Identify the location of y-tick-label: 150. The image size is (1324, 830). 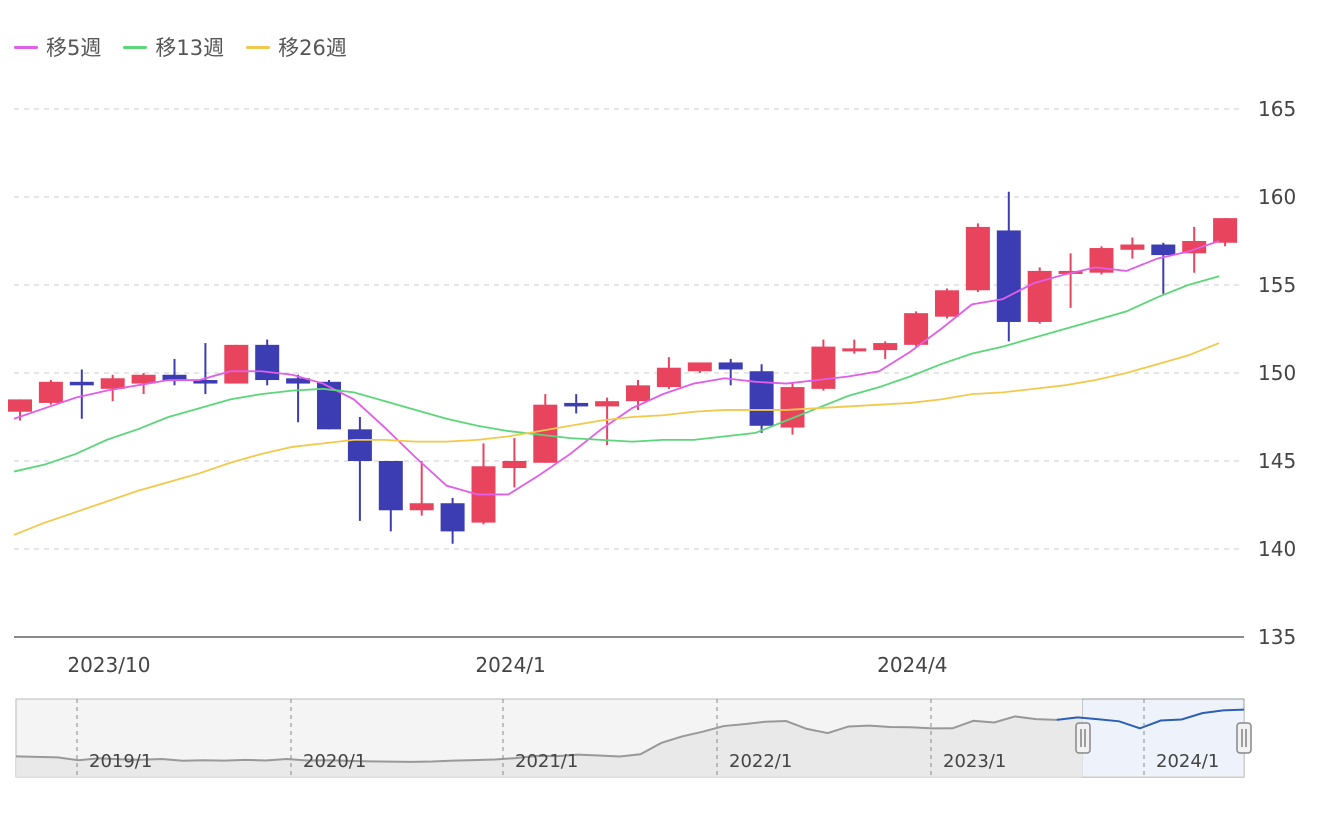
(1277, 373).